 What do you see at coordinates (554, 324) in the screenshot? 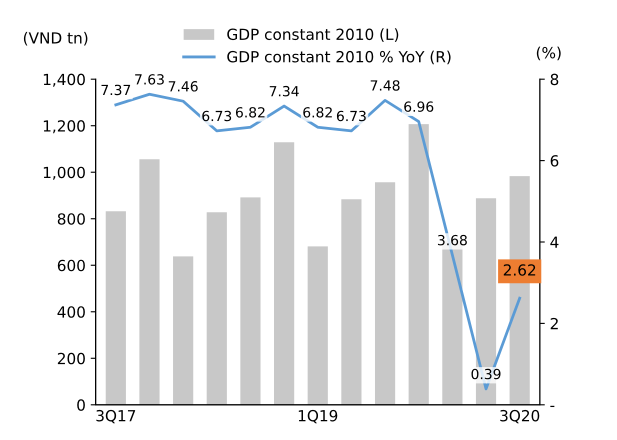
I see `y2-tick-label: 2` at bounding box center [554, 324].